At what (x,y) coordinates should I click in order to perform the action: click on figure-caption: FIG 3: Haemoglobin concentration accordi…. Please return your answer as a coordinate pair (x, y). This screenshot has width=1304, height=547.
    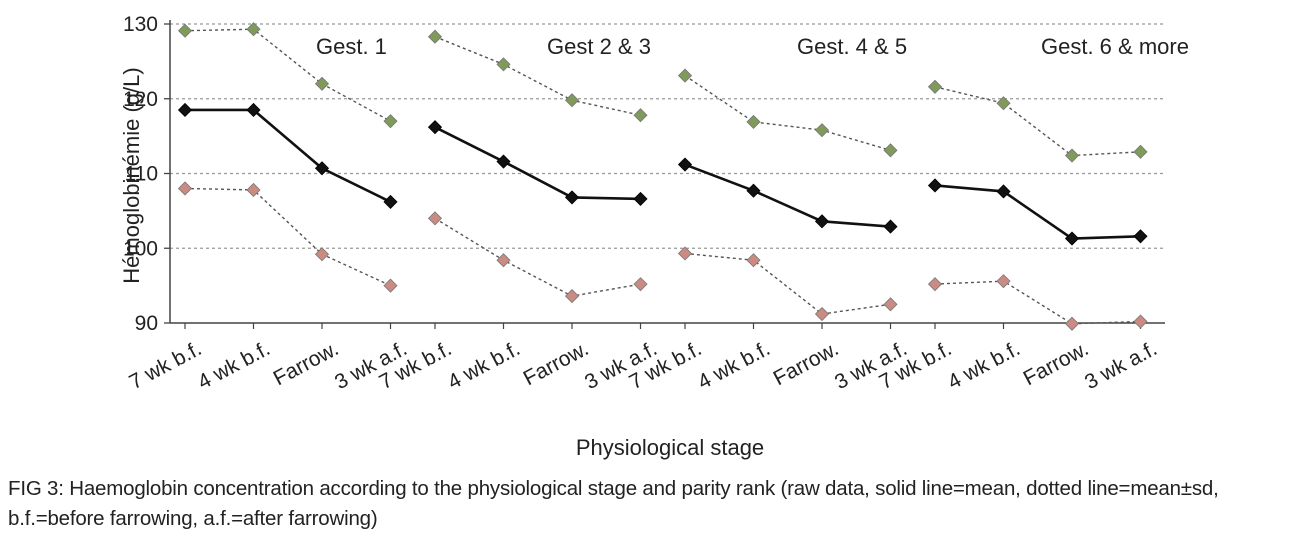
    Looking at the image, I should click on (613, 503).